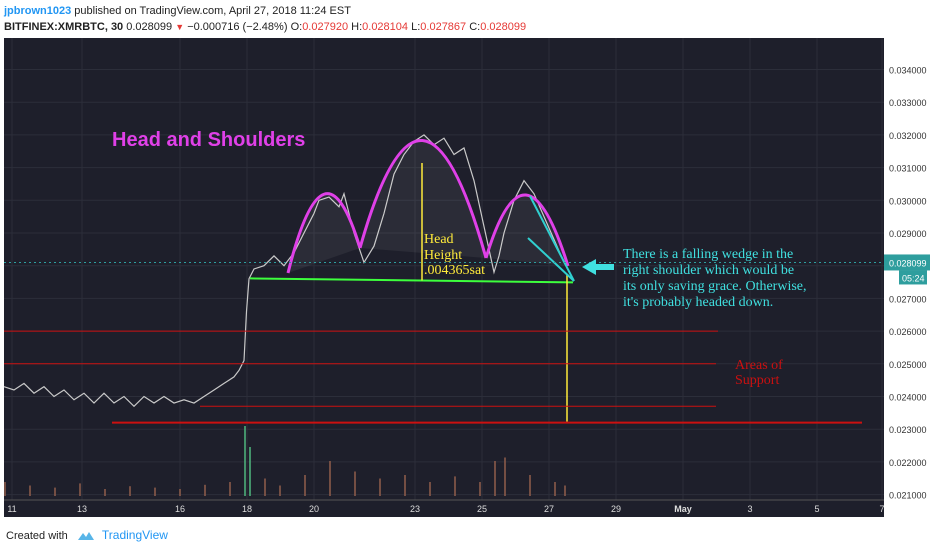 This screenshot has height=550, width=932. What do you see at coordinates (908, 430) in the screenshot?
I see `y-tick-label: 0.023000` at bounding box center [908, 430].